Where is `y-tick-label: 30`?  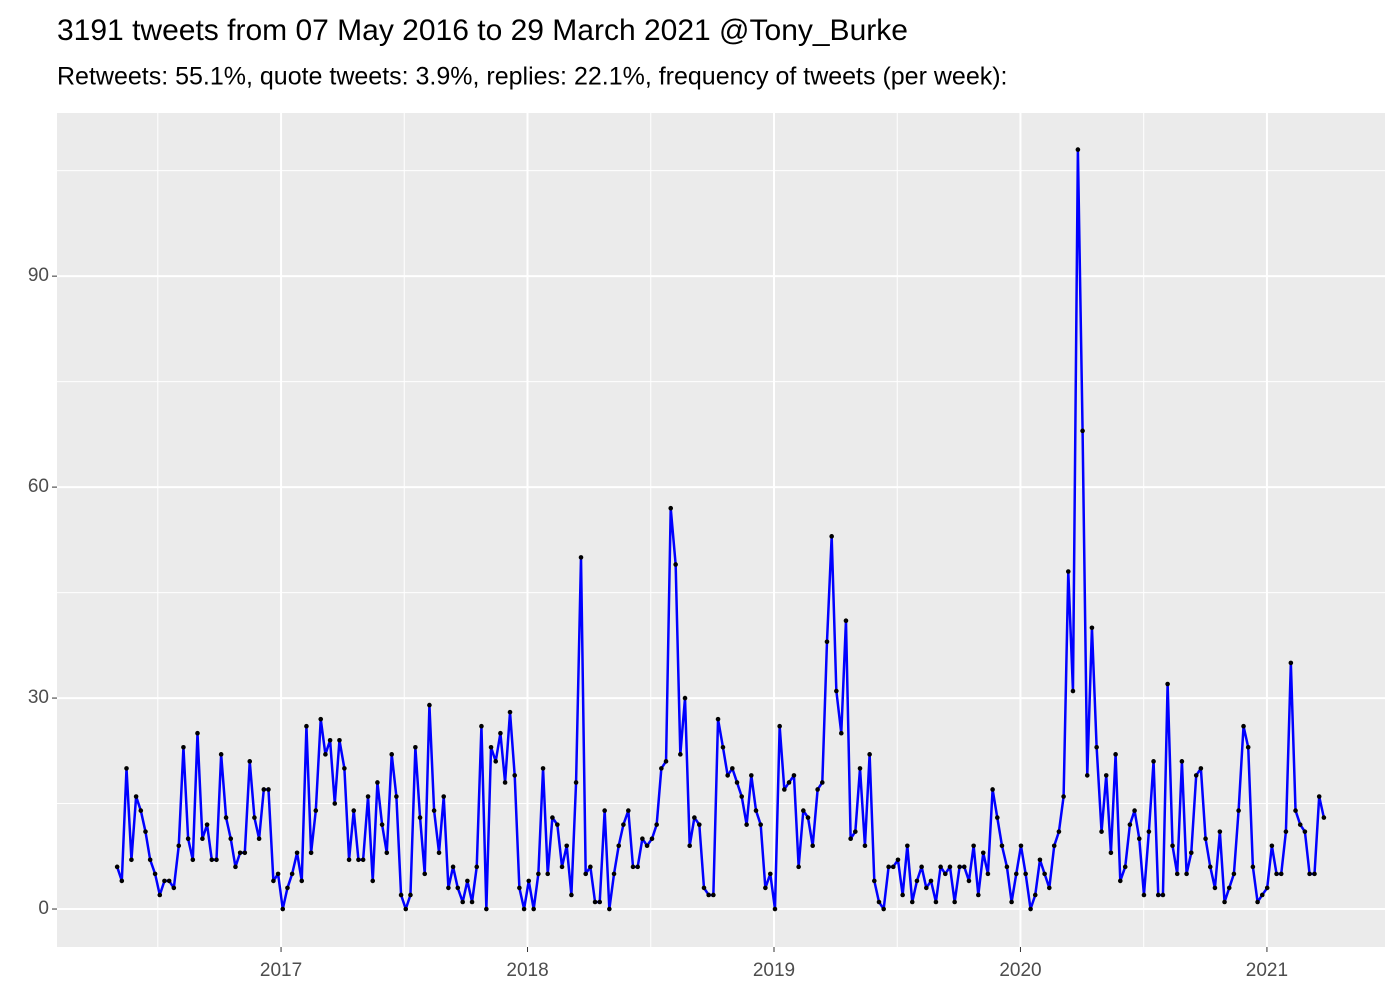
y-tick-label: 30 is located at coordinates (38, 697).